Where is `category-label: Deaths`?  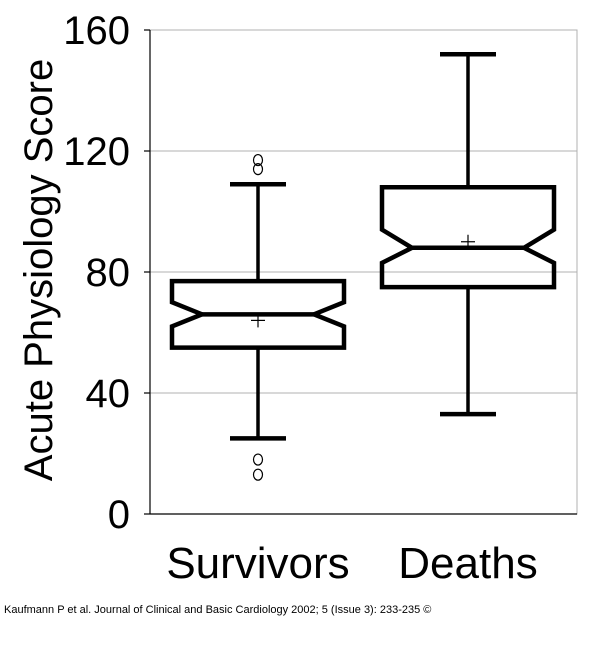
category-label: Deaths is located at coordinates (467, 563).